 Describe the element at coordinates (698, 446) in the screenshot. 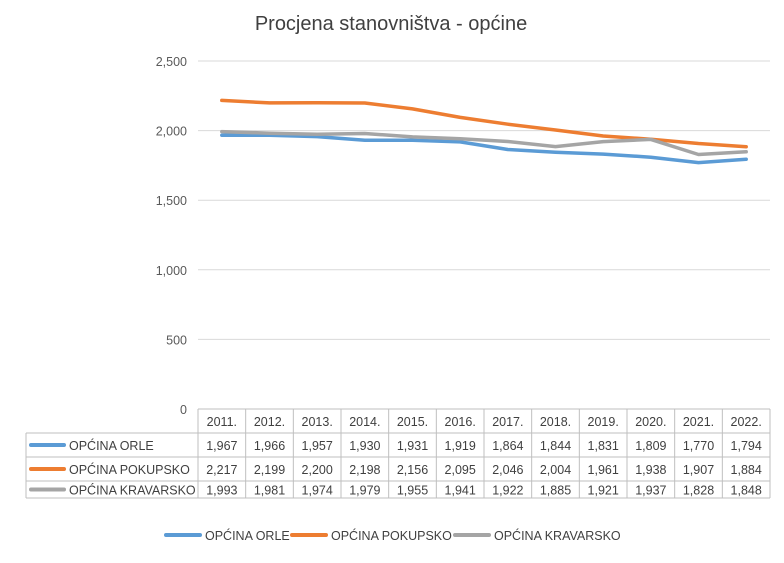

I see `data-label: 1,770` at that location.